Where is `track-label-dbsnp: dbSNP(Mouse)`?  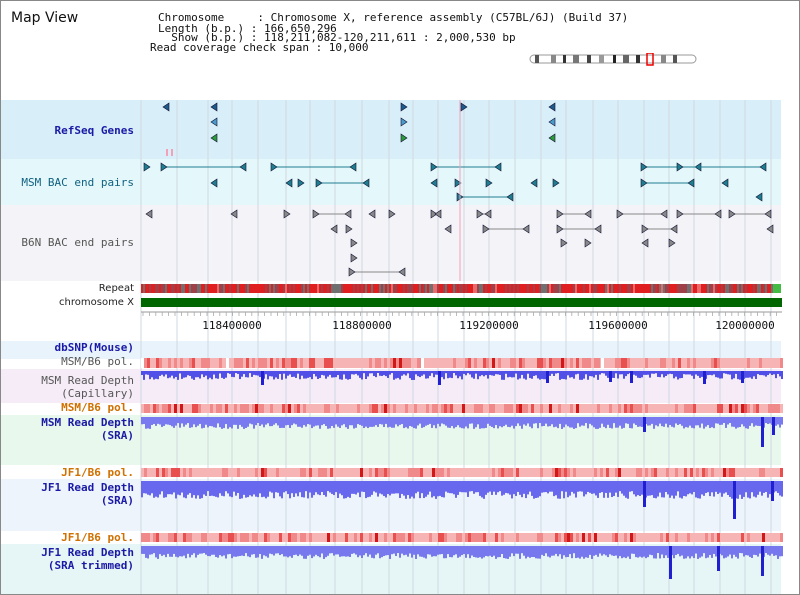 track-label-dbsnp: dbSNP(Mouse) is located at coordinates (94, 347).